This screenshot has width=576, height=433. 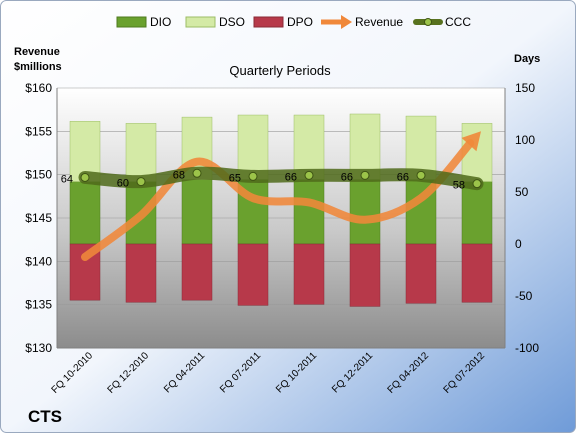 I want to click on ccc-line, so click(x=281, y=178).